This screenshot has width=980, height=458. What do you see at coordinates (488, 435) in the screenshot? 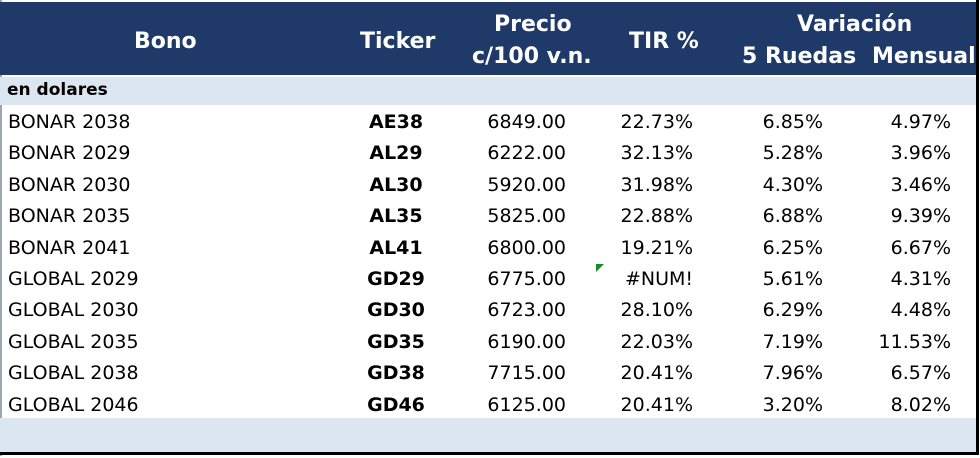
I see `table-footer` at bounding box center [488, 435].